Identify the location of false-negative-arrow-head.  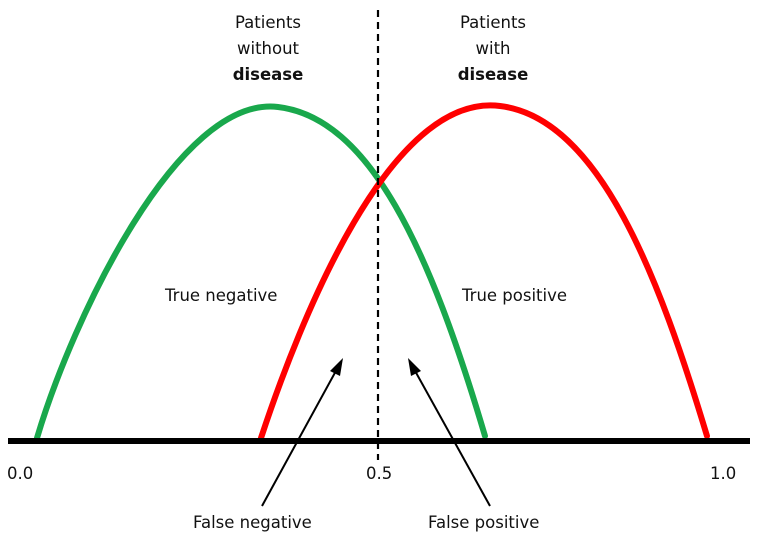
(336, 367).